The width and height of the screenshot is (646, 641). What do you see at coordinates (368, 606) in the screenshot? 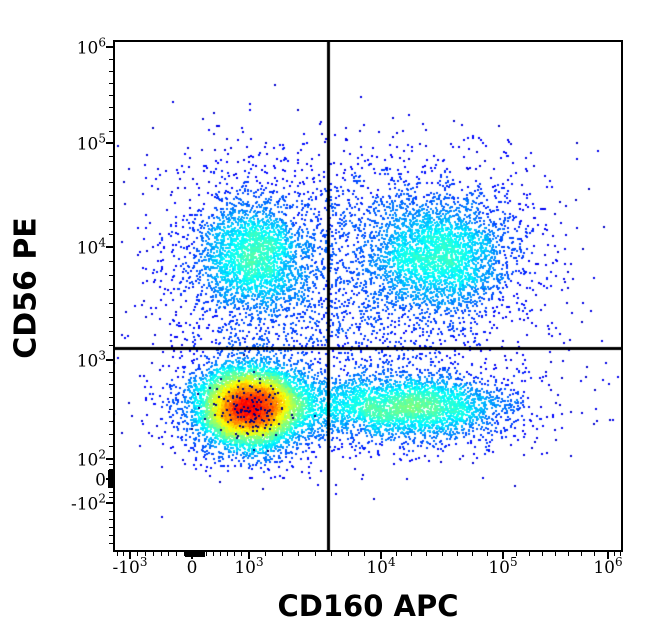
I see `x-axis-title: CD160 APC` at bounding box center [368, 606].